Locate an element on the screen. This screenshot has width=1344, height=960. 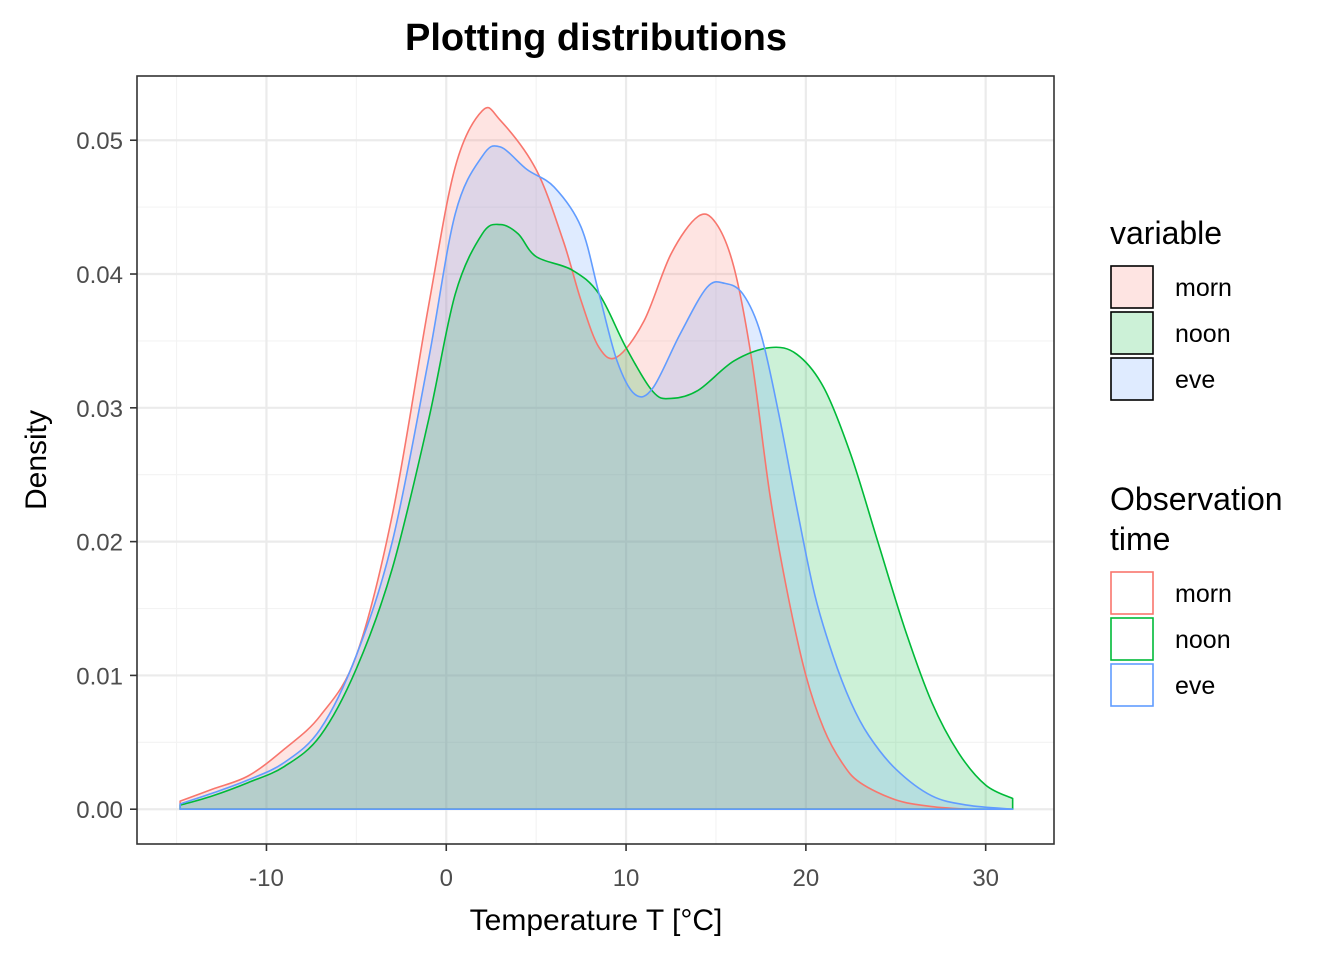
chart-title: Plotting distributions is located at coordinates (596, 38).